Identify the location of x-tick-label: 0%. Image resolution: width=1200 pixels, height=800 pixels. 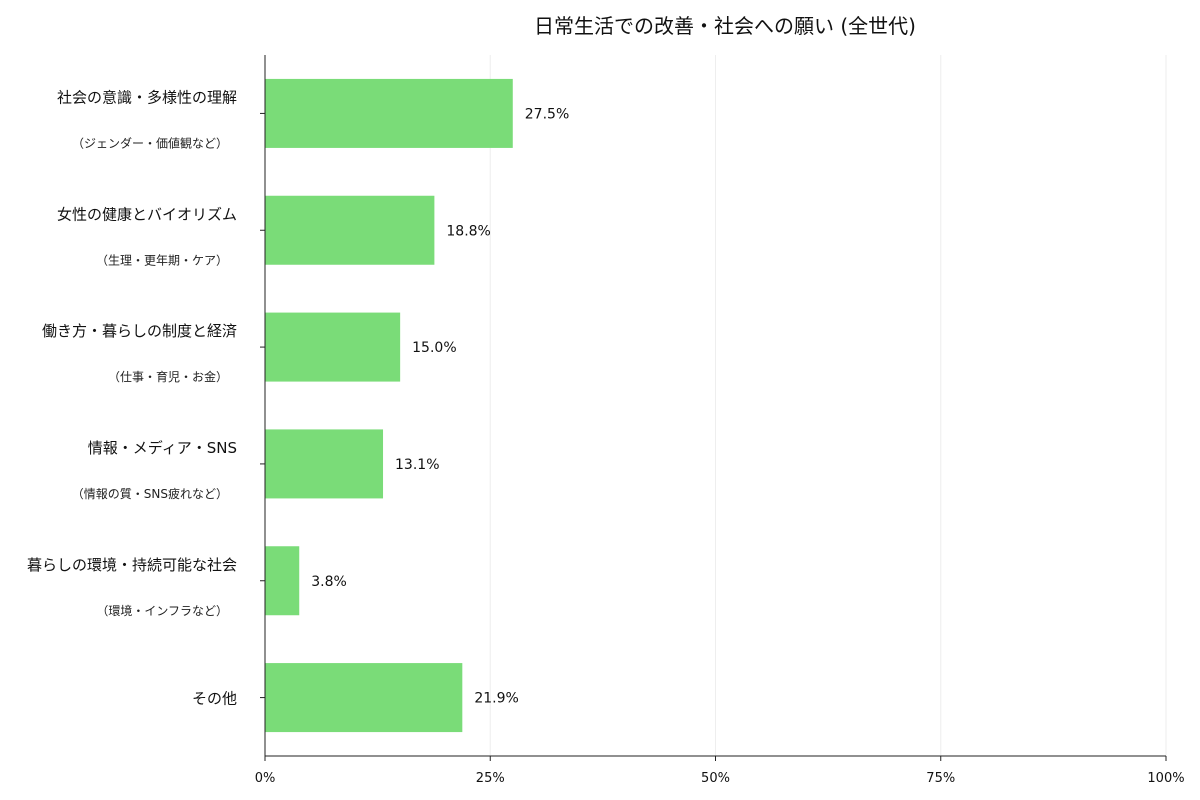
(265, 778).